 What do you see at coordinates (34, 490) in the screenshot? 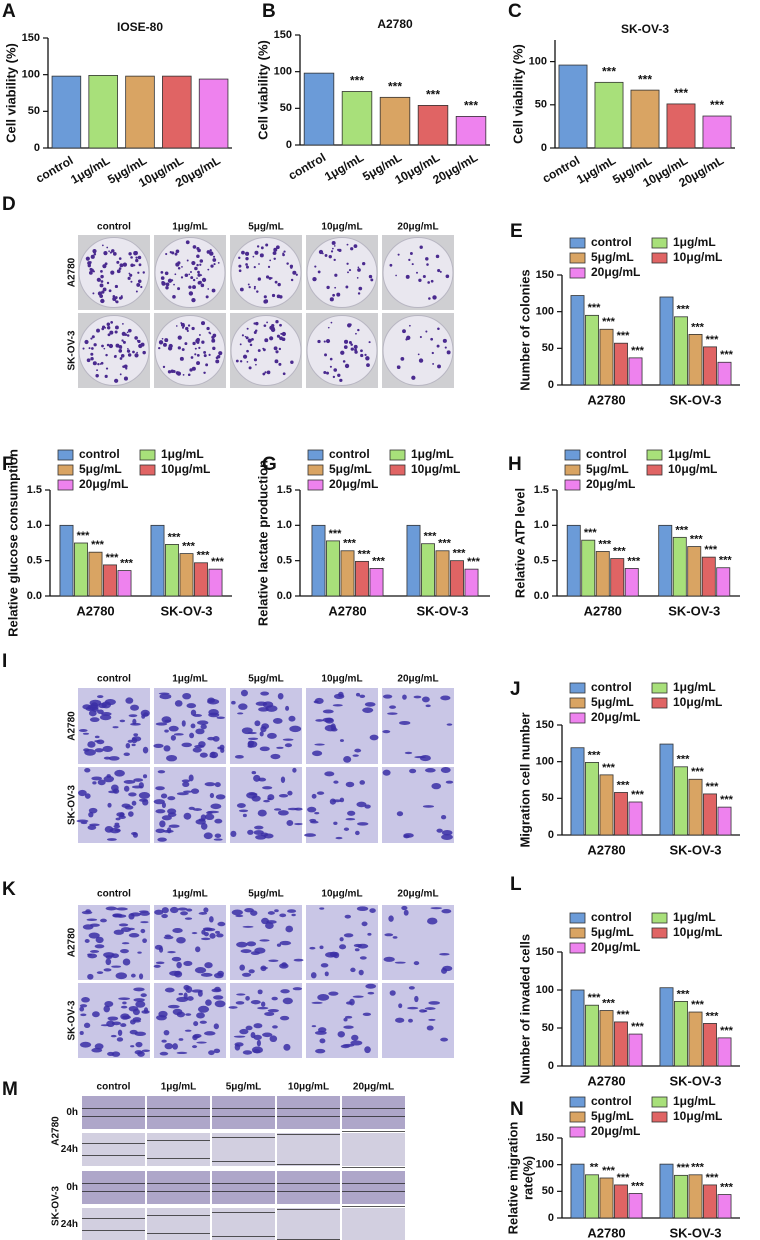
I see `y-tick-label: 1.5` at bounding box center [34, 490].